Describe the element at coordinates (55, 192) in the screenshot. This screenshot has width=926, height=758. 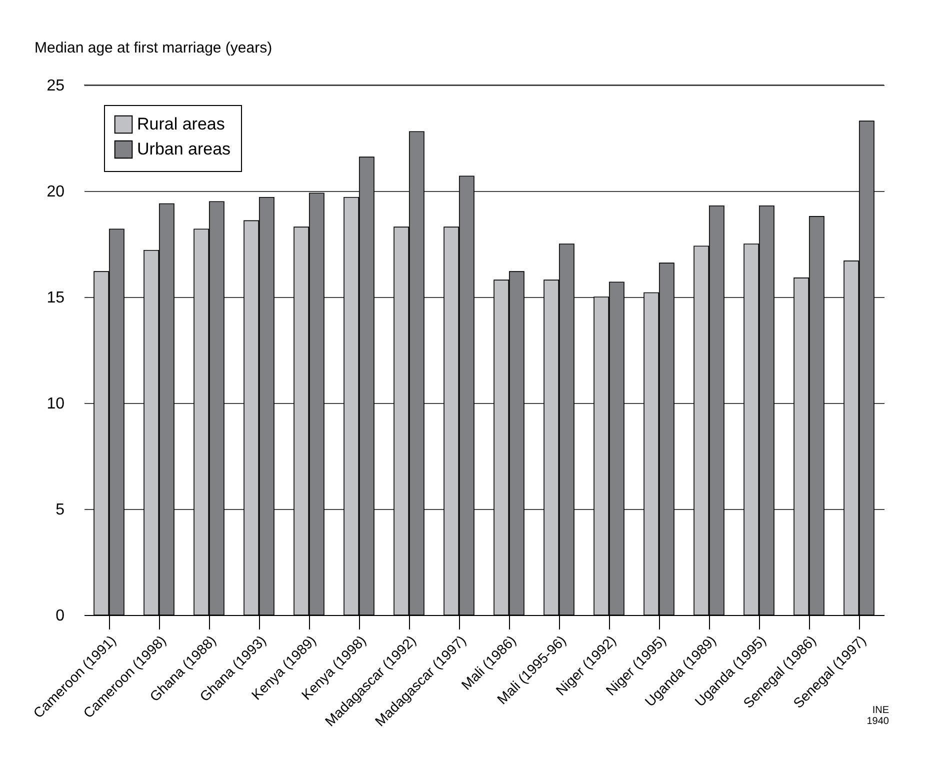
I see `y-tick-label: 20` at that location.